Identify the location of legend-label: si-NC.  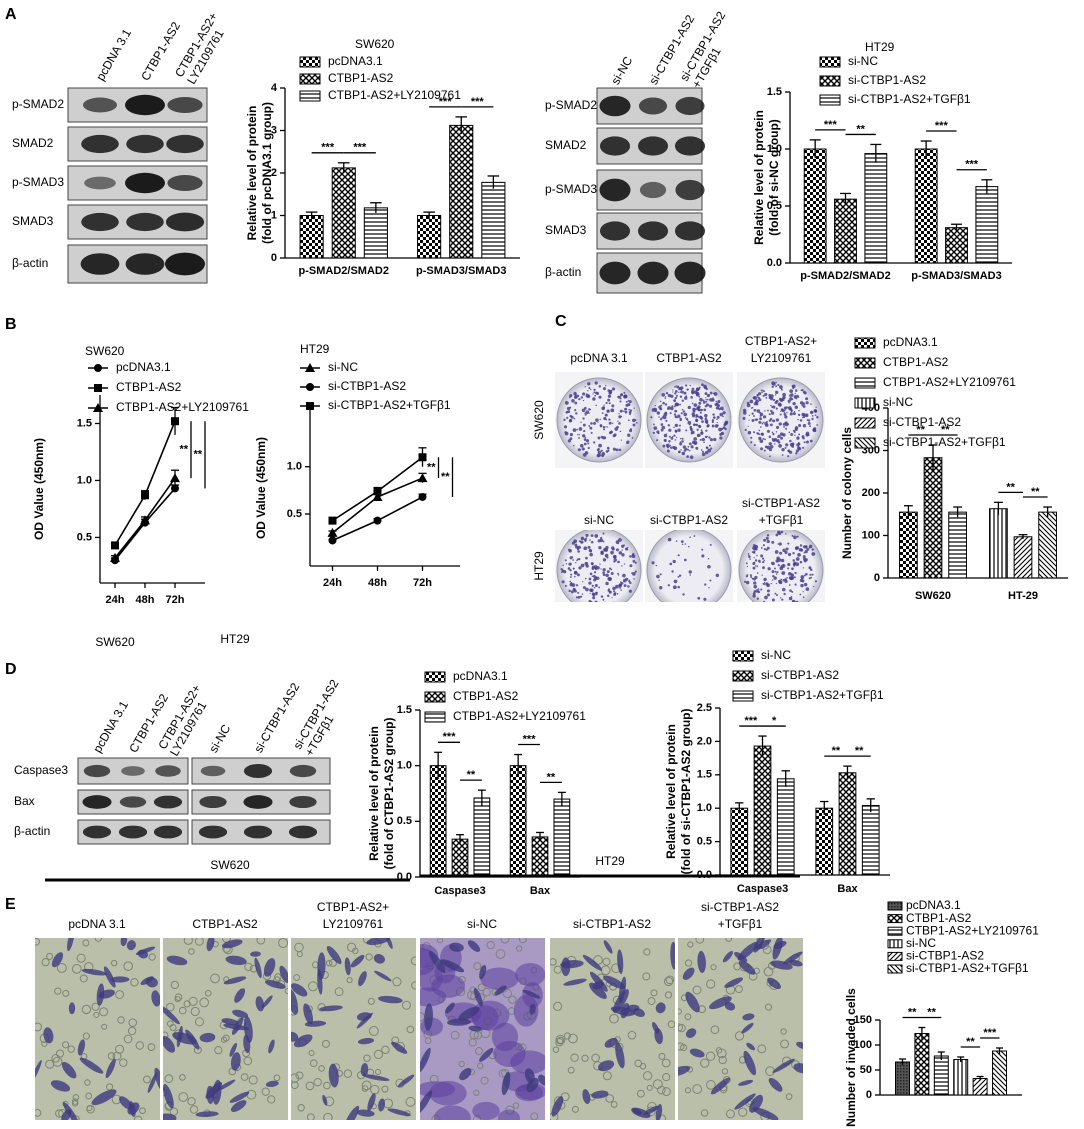
(863, 61).